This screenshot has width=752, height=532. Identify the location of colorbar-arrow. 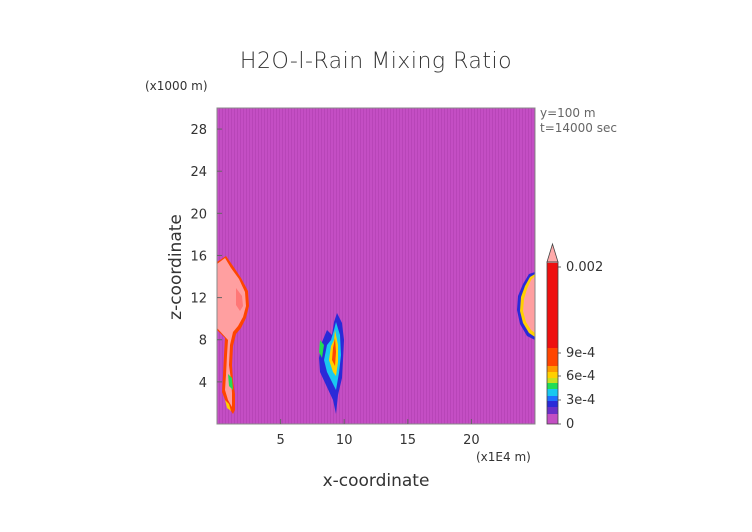
(552, 252).